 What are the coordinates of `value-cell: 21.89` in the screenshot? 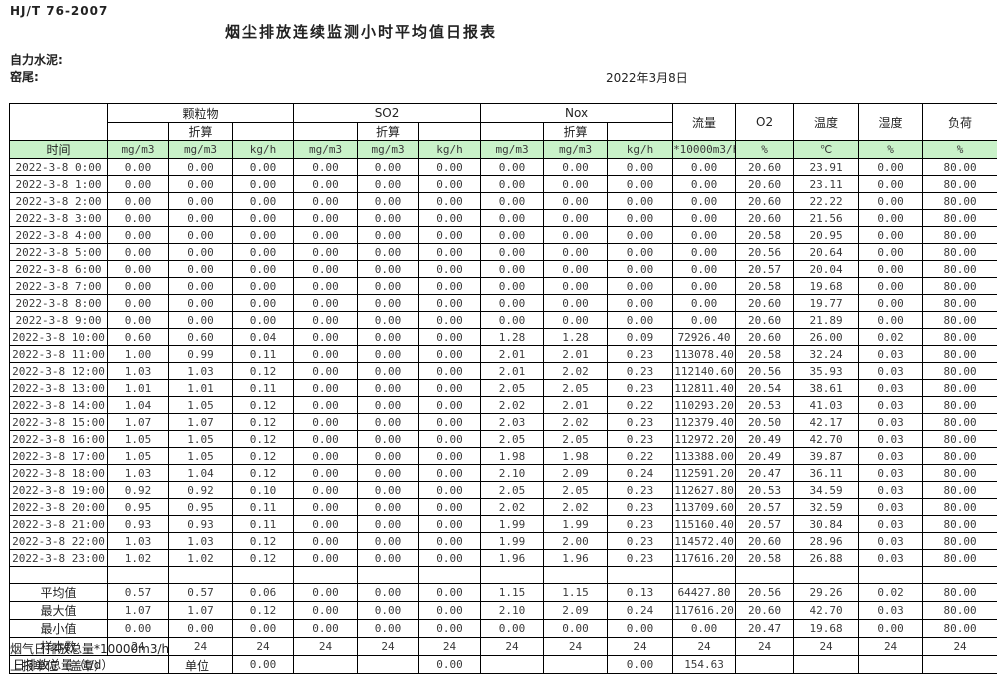 It's located at (826, 320).